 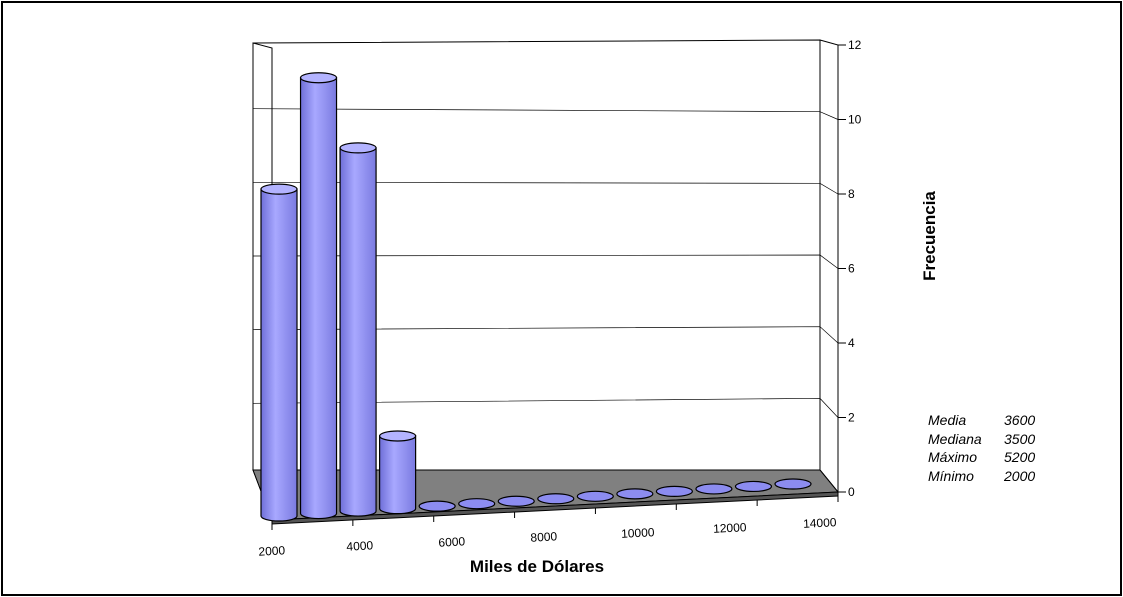 I want to click on stat-row-mediana: Mediana 3500, so click(x=991, y=440).